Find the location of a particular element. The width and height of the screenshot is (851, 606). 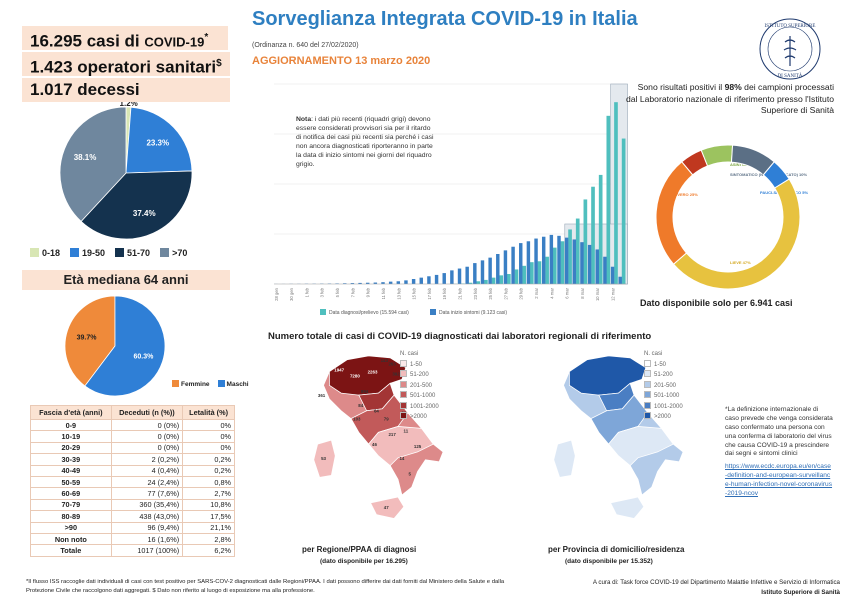

table-row: 70-79 360 (35,4%) 10,8% is located at coordinates (132, 505).